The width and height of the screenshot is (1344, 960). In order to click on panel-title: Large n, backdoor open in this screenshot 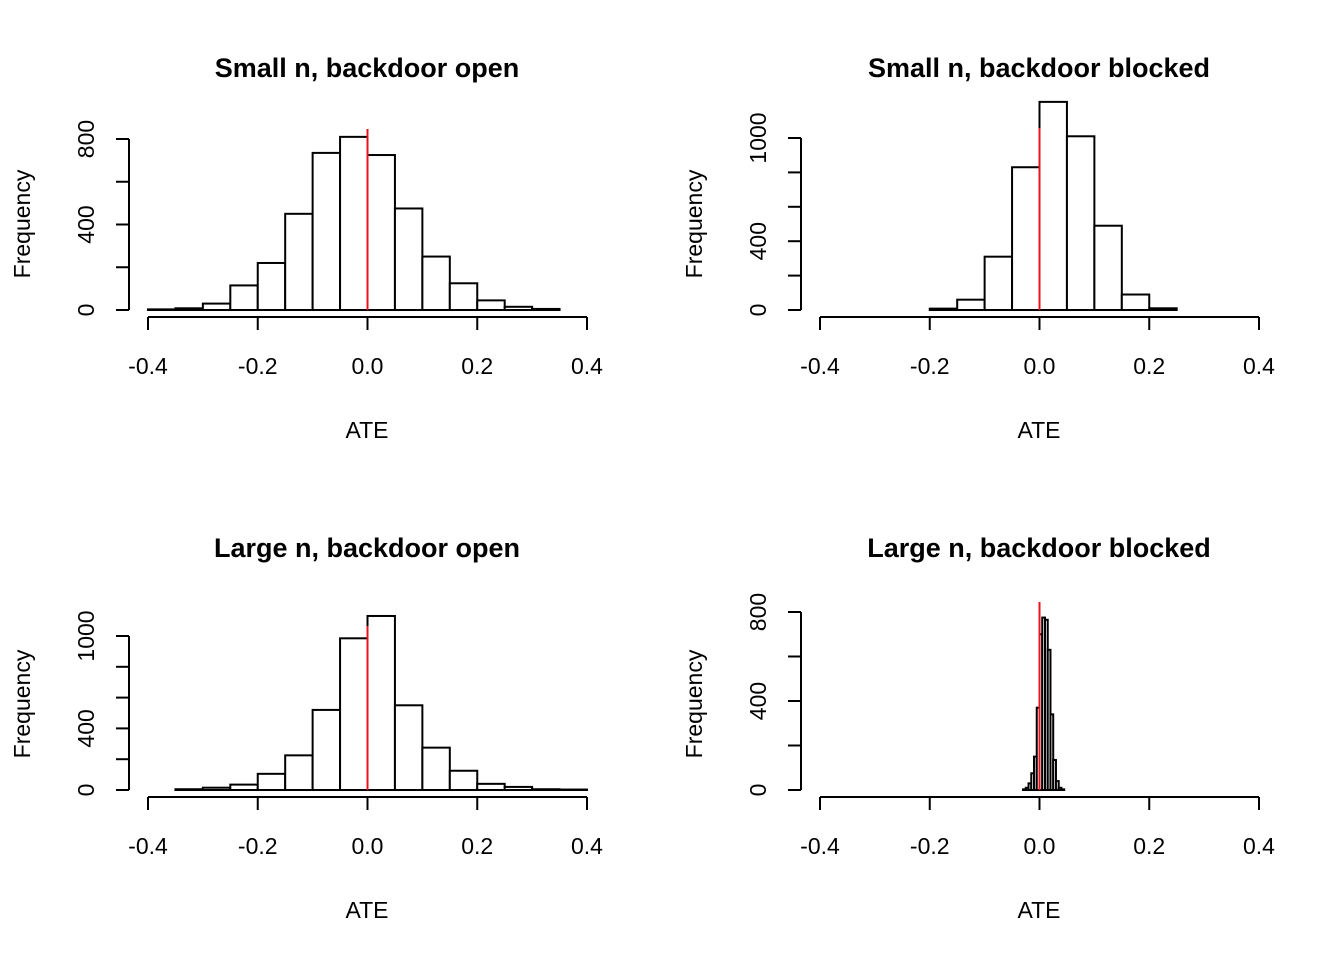, I will do `click(367, 548)`.